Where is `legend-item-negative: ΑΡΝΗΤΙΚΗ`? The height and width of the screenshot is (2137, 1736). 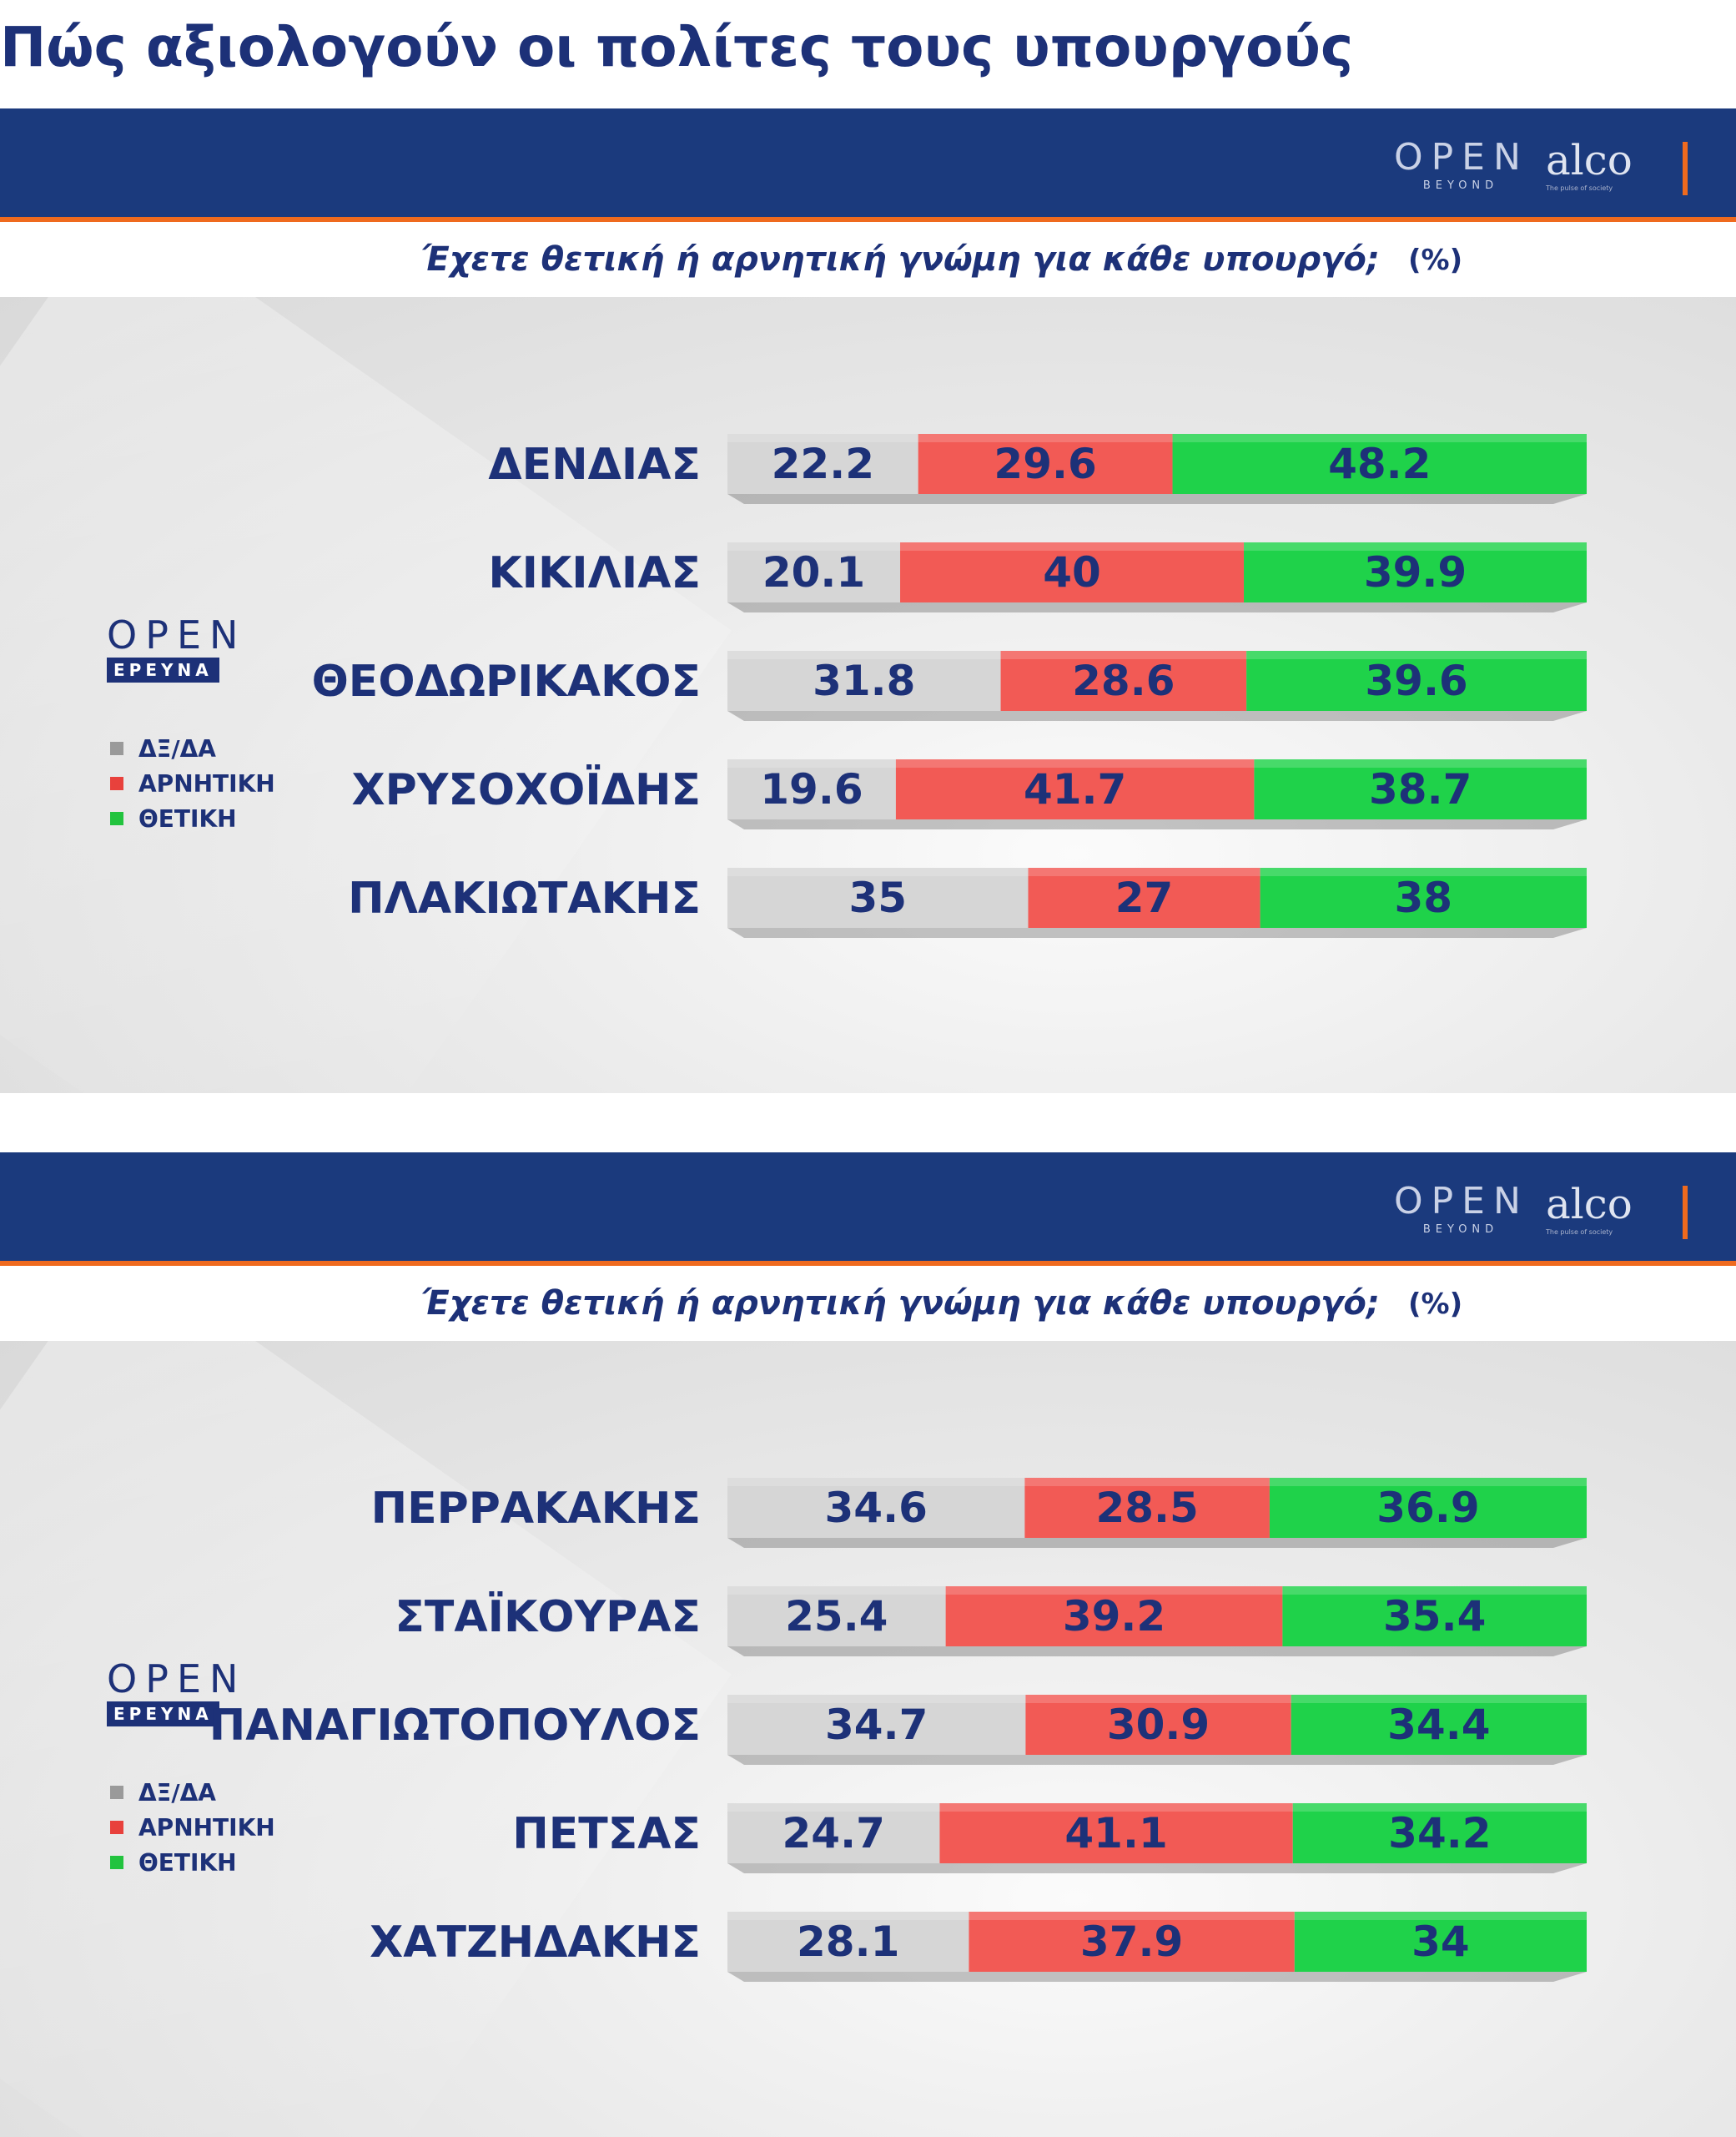 legend-item-negative: ΑΡΝΗΤΙΚΗ is located at coordinates (192, 783).